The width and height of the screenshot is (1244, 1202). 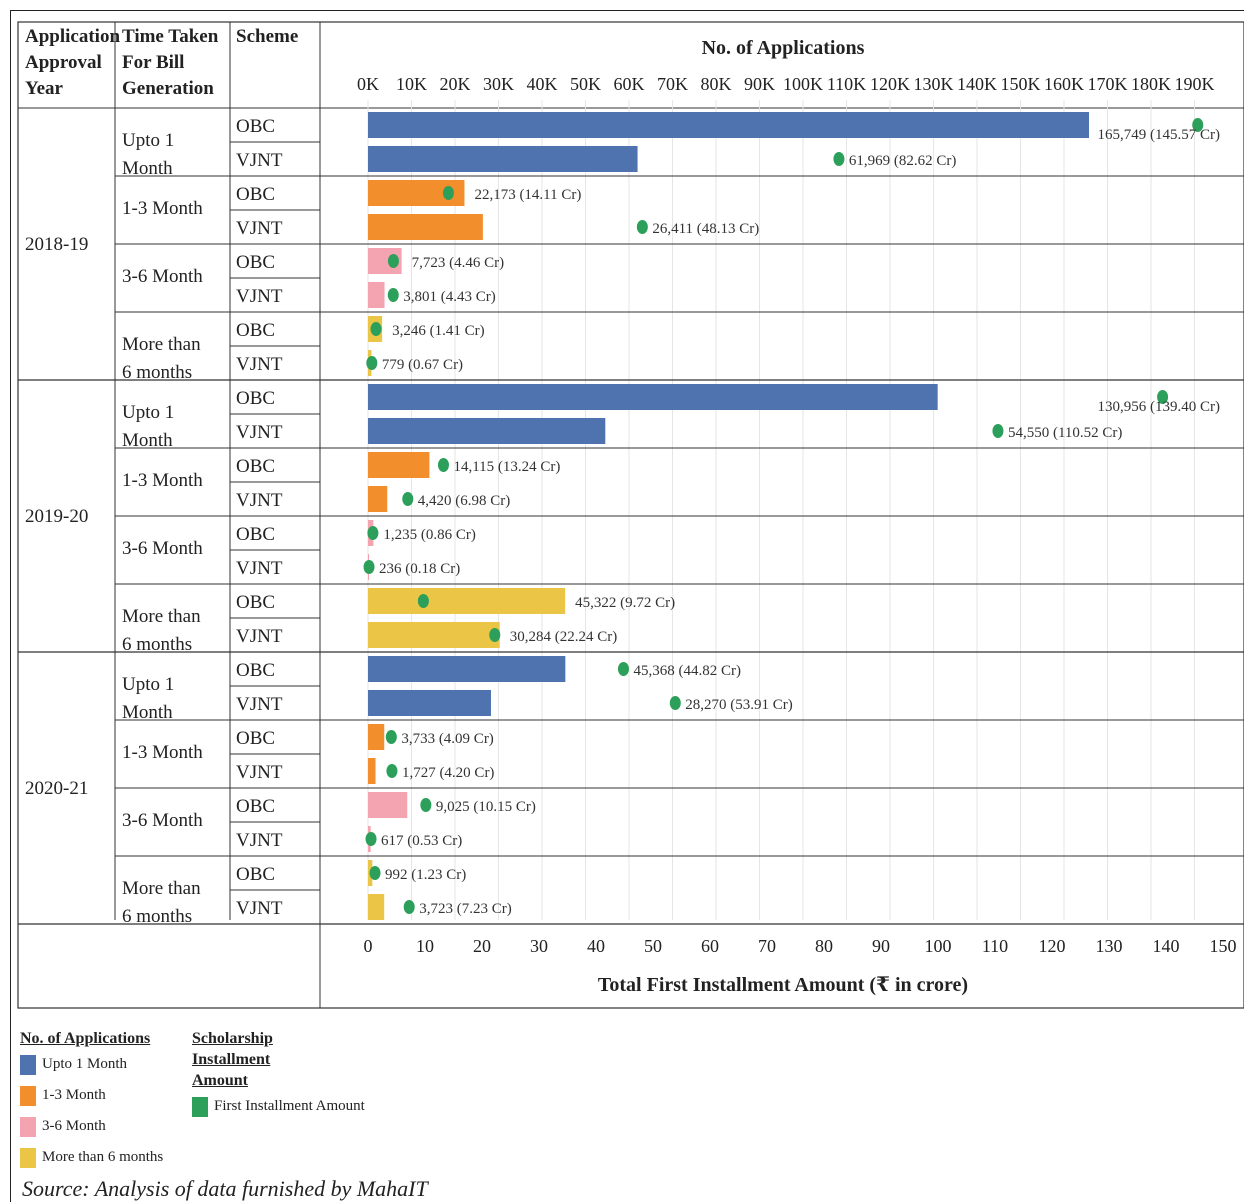 What do you see at coordinates (458, 263) in the screenshot?
I see `data-label: 7,723 (4.46 Cr)` at bounding box center [458, 263].